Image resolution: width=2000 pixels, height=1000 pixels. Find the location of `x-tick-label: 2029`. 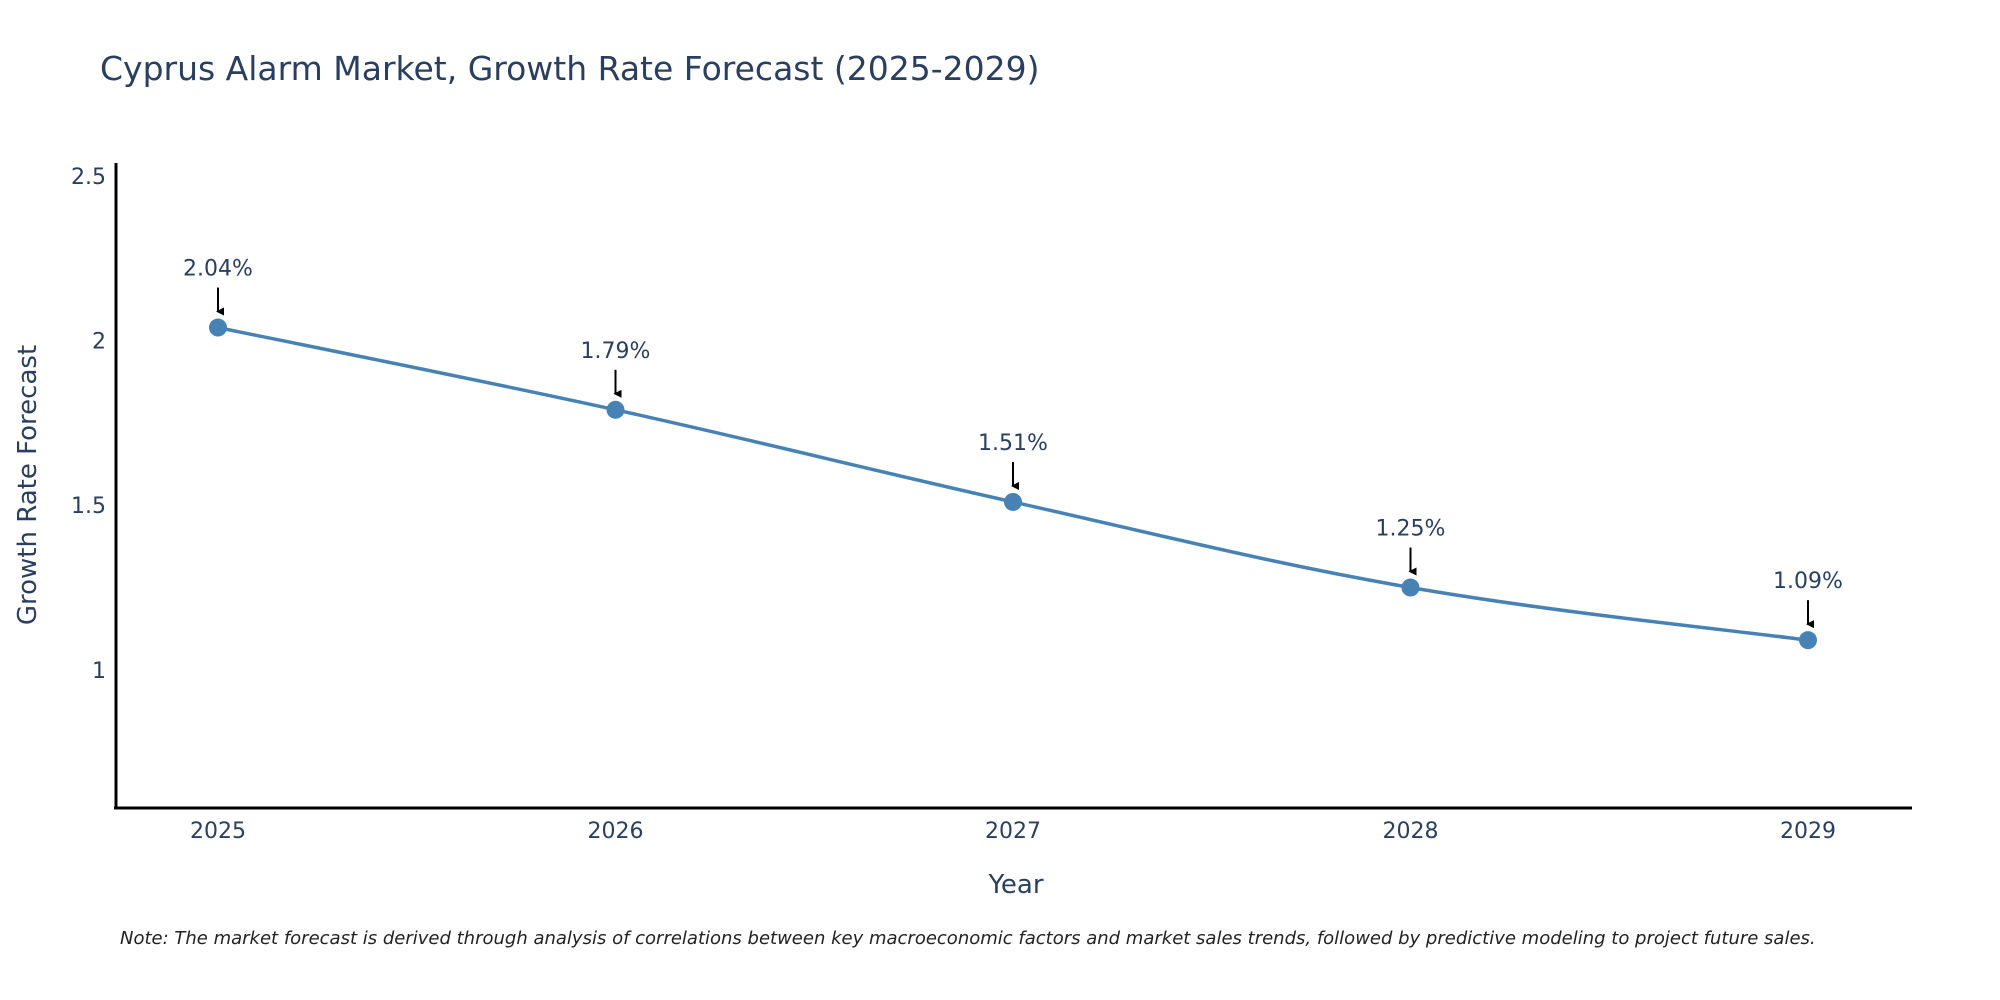

x-tick-label: 2029 is located at coordinates (1808, 831).